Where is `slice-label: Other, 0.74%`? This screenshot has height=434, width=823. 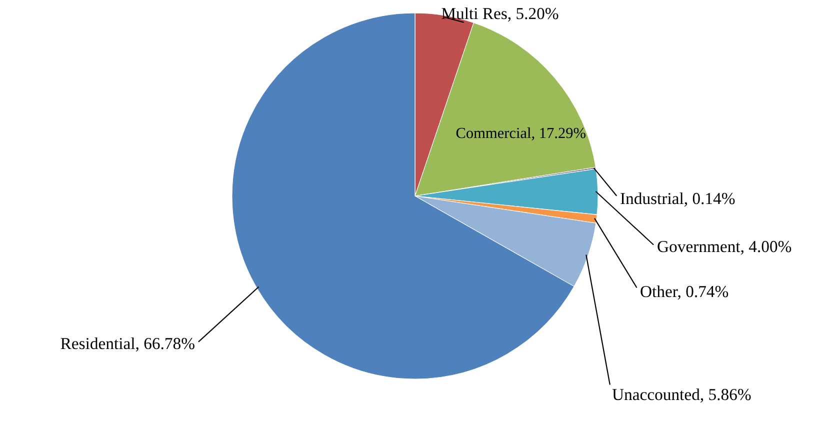
slice-label: Other, 0.74% is located at coordinates (684, 292).